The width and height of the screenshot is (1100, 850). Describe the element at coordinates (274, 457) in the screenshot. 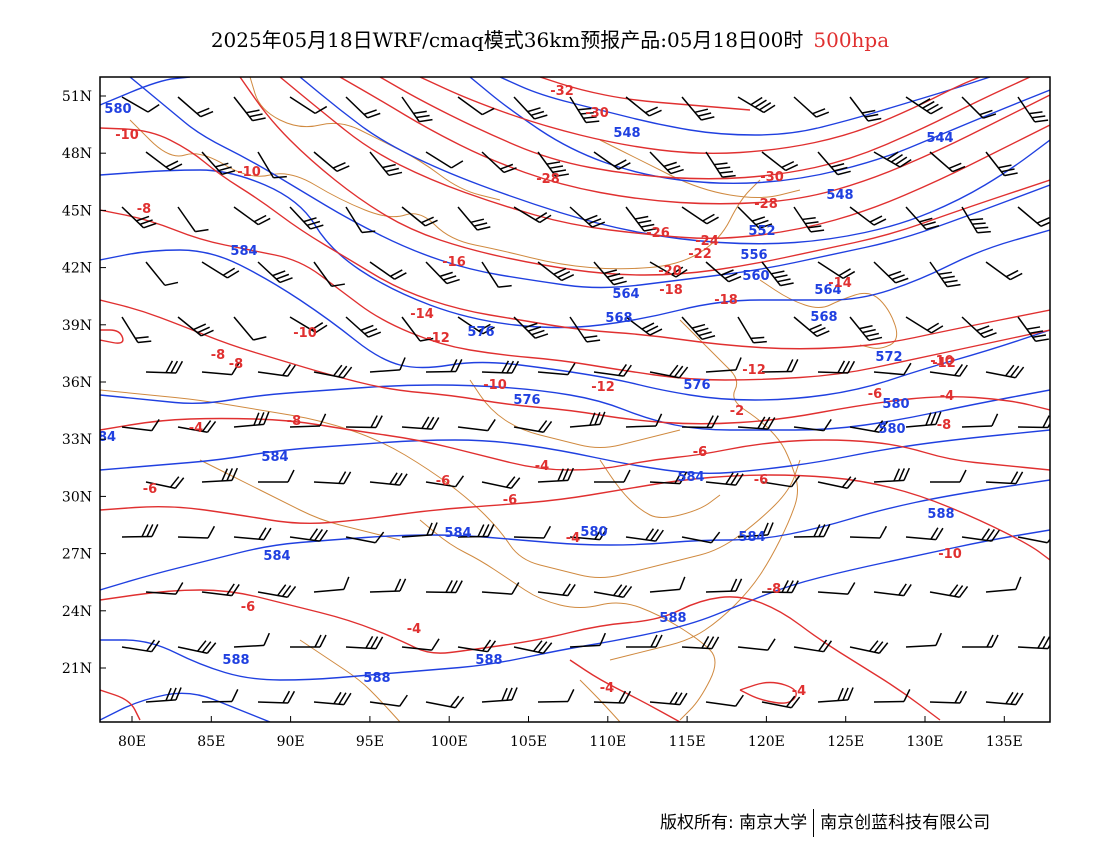

I see `height-contour-label: 584` at that location.